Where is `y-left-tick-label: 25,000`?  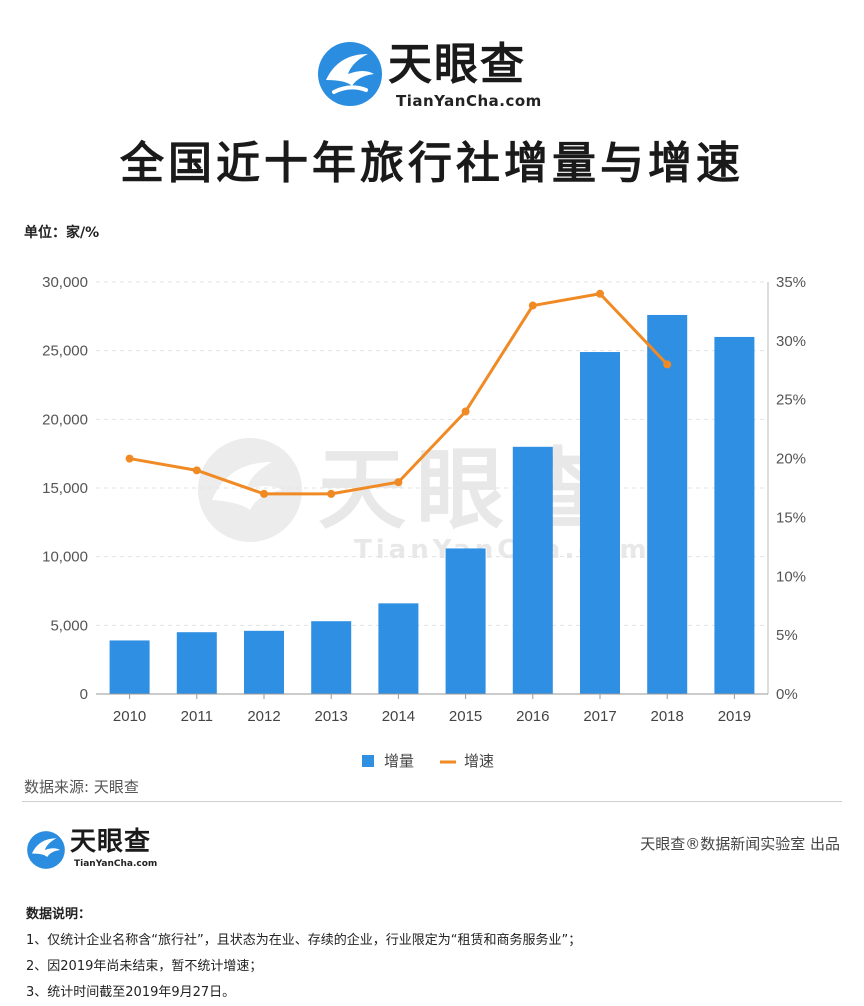 y-left-tick-label: 25,000 is located at coordinates (65, 351).